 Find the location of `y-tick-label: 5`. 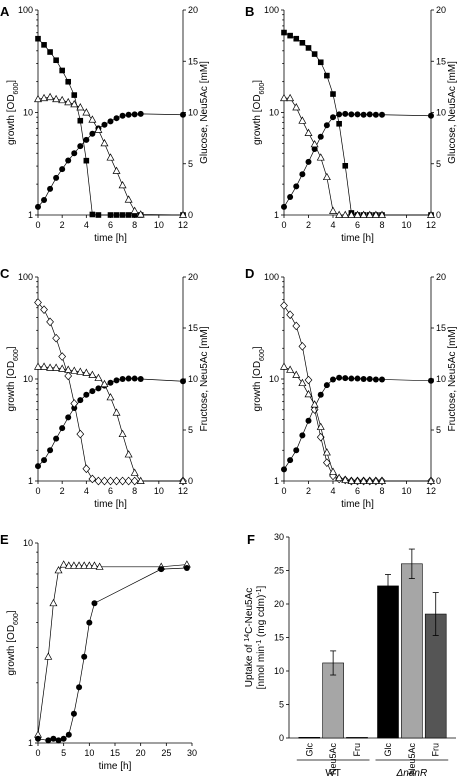

y-tick-label: 5 is located at coordinates (281, 705).